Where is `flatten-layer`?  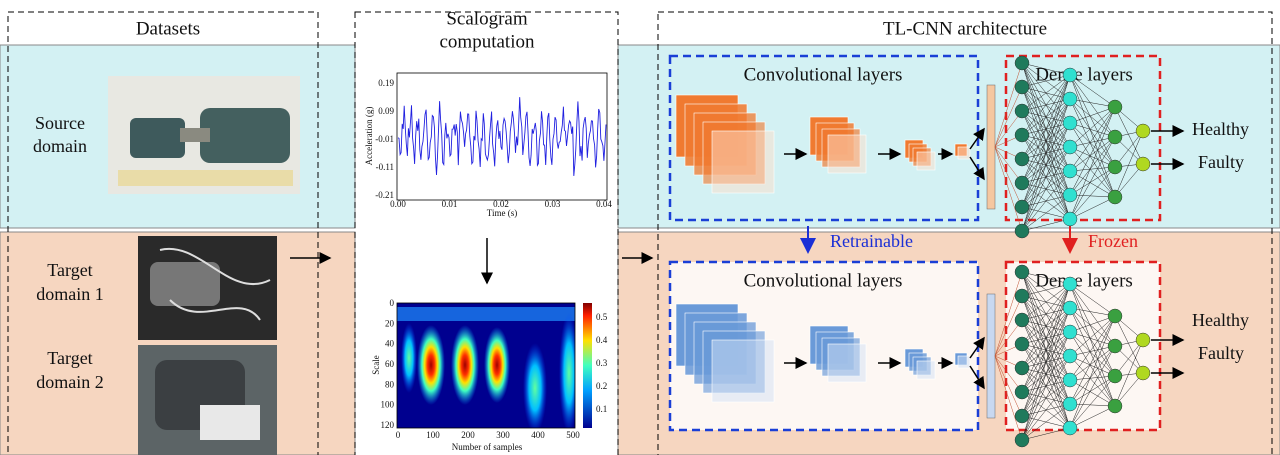 flatten-layer is located at coordinates (991, 147).